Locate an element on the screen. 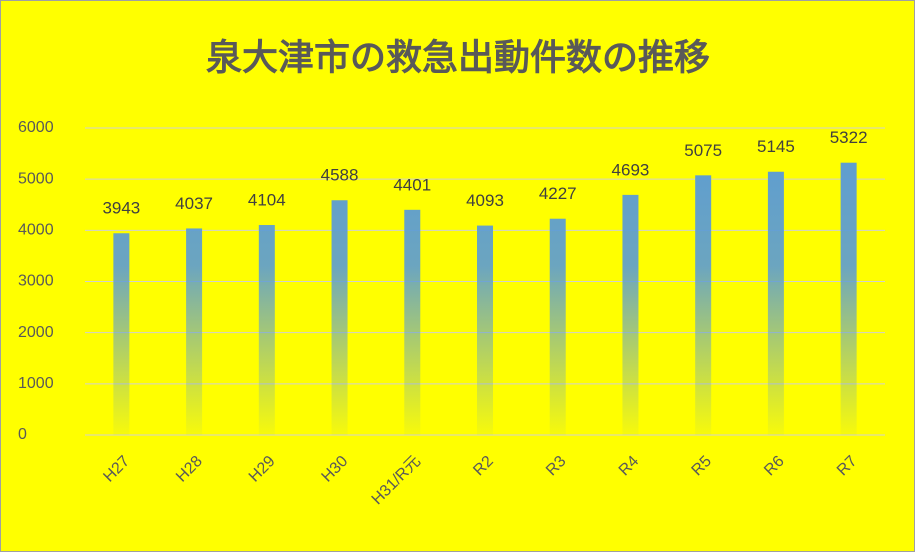  y-tick-label: 0 is located at coordinates (22, 434).